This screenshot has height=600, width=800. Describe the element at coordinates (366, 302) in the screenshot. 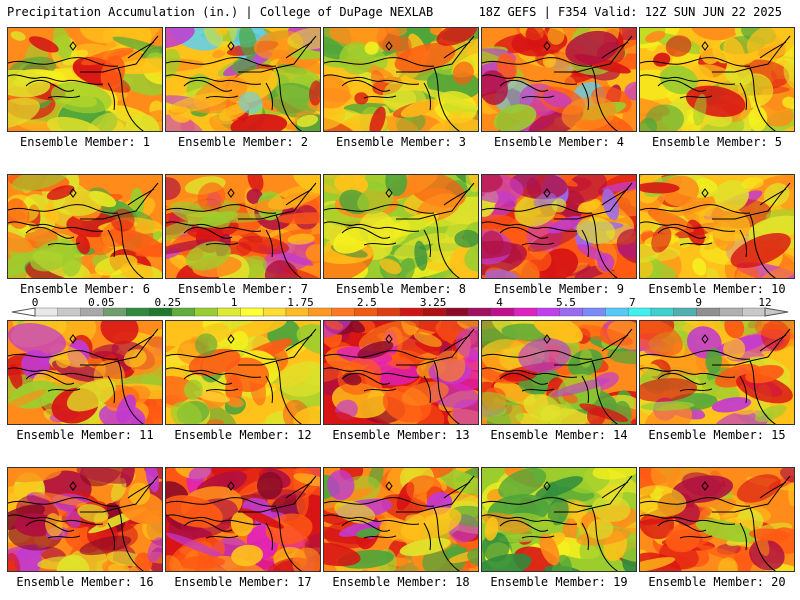

I see `colorbar-tick-label: 2.5` at that location.